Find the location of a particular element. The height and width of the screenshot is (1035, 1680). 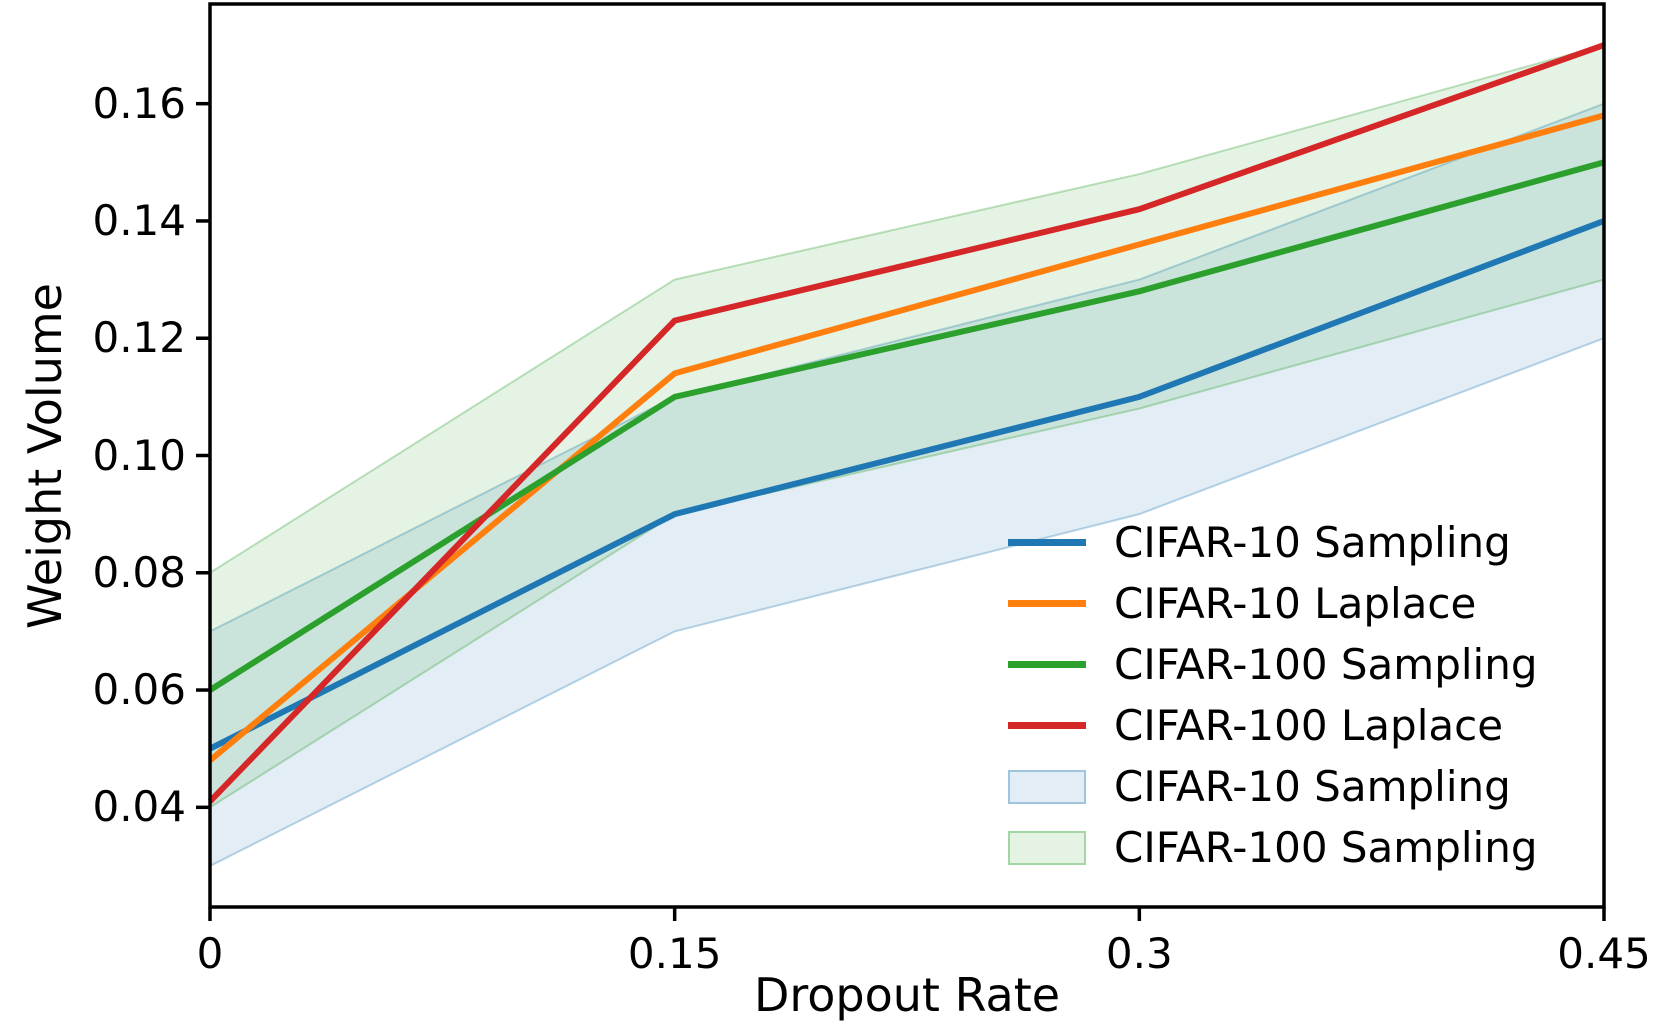

y-tick-label: 0.16 is located at coordinates (139, 103).